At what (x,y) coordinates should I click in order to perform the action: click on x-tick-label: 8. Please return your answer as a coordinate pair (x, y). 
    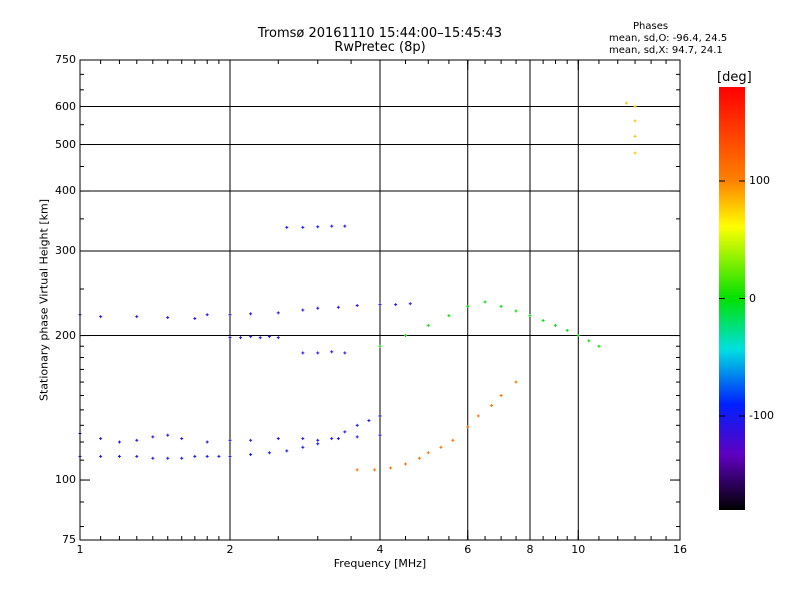
    Looking at the image, I should click on (530, 549).